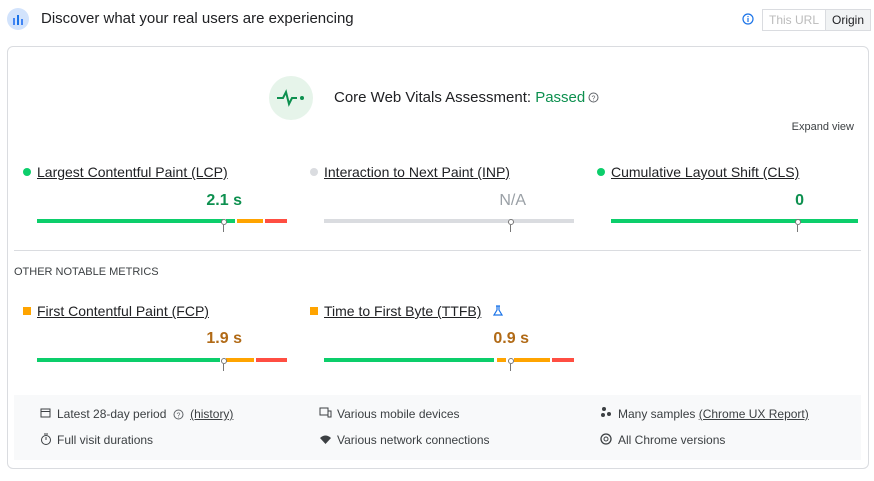 The width and height of the screenshot is (874, 481). I want to click on metric-value: 2.1 s, so click(224, 200).